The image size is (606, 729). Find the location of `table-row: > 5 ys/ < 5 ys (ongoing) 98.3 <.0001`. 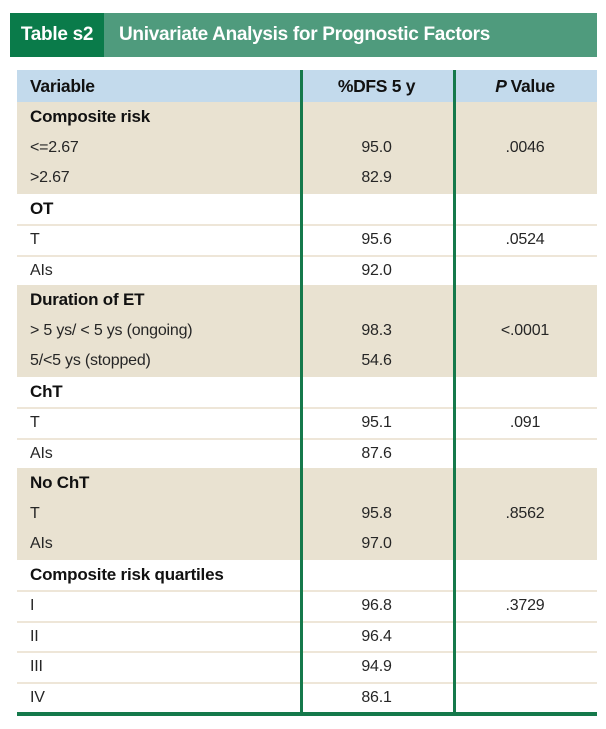

table-row: > 5 ys/ < 5 ys (ongoing) 98.3 <.0001 is located at coordinates (307, 330).